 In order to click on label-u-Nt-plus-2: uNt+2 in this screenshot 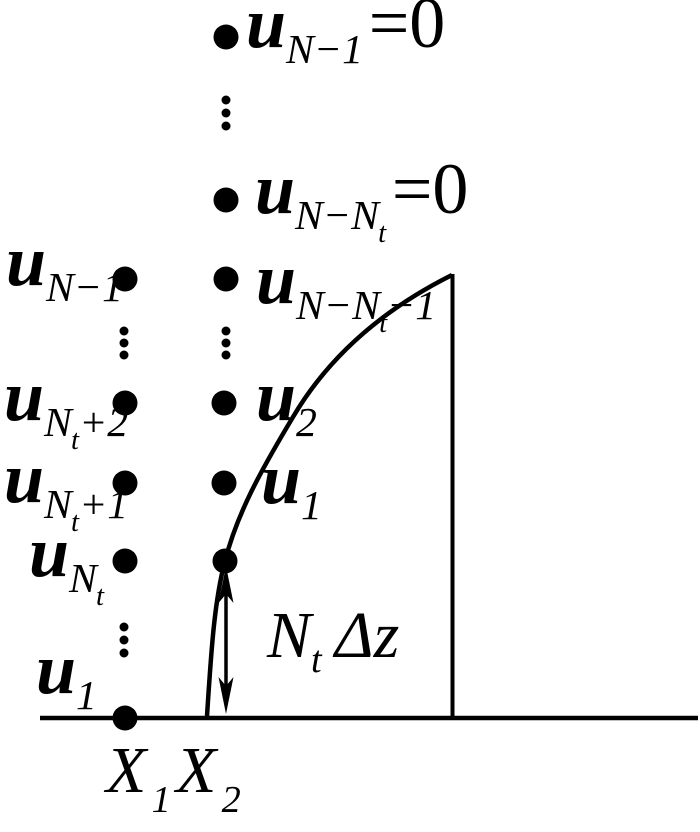, I will do `click(66, 407)`.